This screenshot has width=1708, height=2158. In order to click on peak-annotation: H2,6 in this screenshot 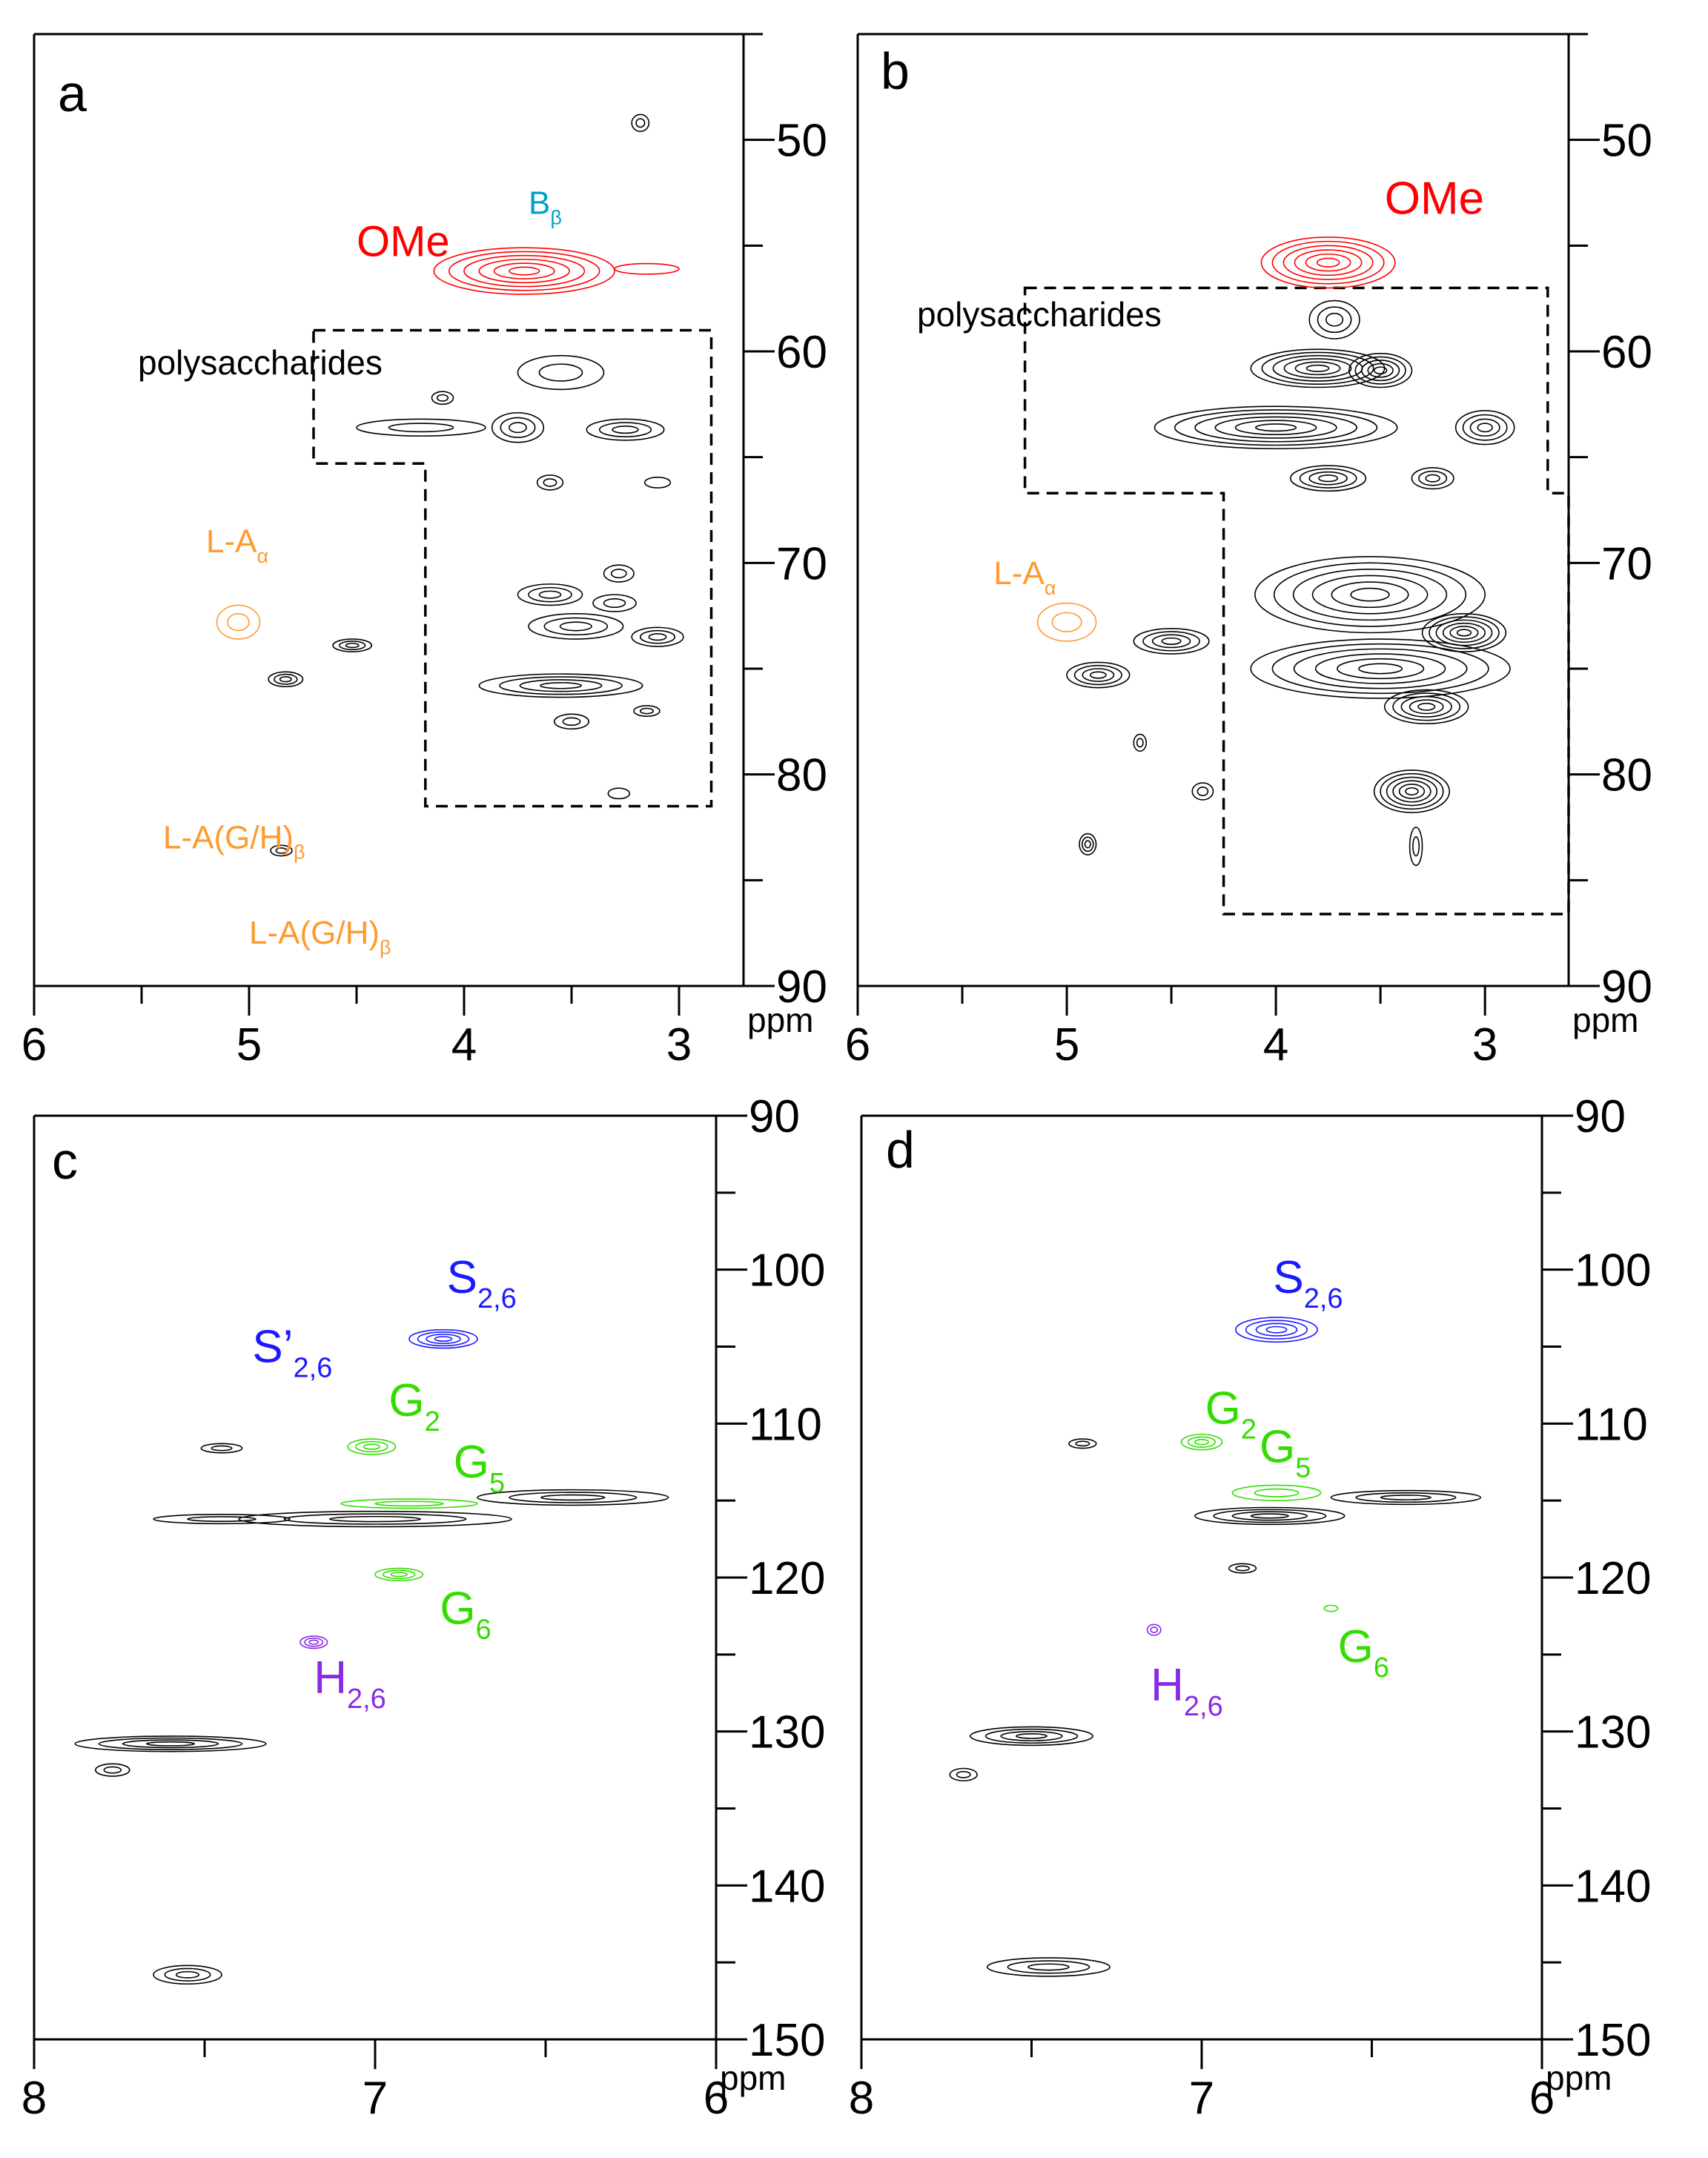, I will do `click(350, 1683)`.